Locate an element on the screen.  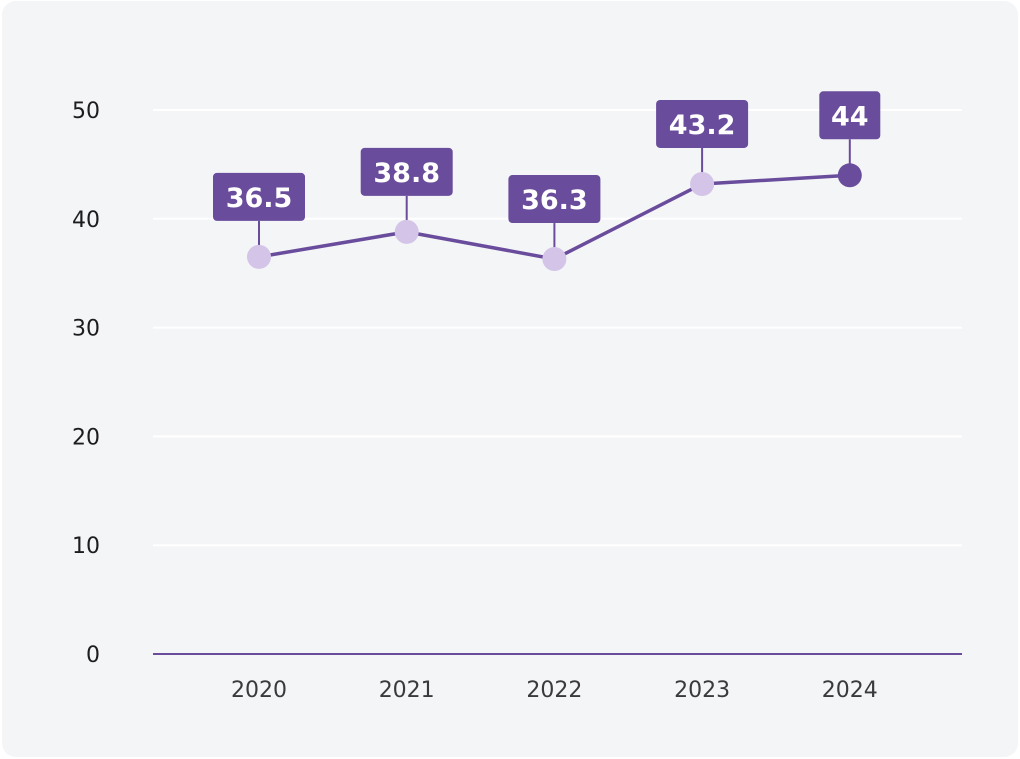
x-tick-label: 2022 is located at coordinates (554, 690).